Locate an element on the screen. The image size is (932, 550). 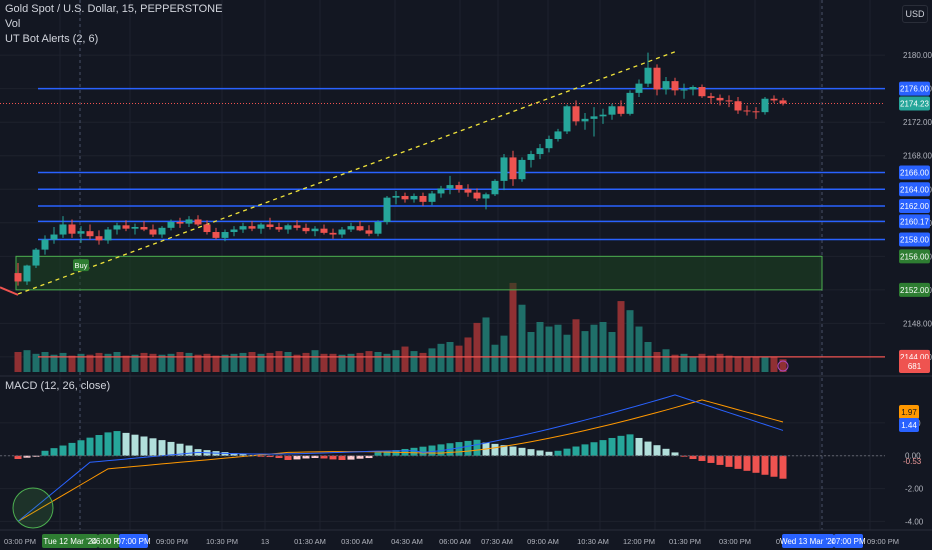
price-axis-tick: 2172.00 is located at coordinates (917, 122).